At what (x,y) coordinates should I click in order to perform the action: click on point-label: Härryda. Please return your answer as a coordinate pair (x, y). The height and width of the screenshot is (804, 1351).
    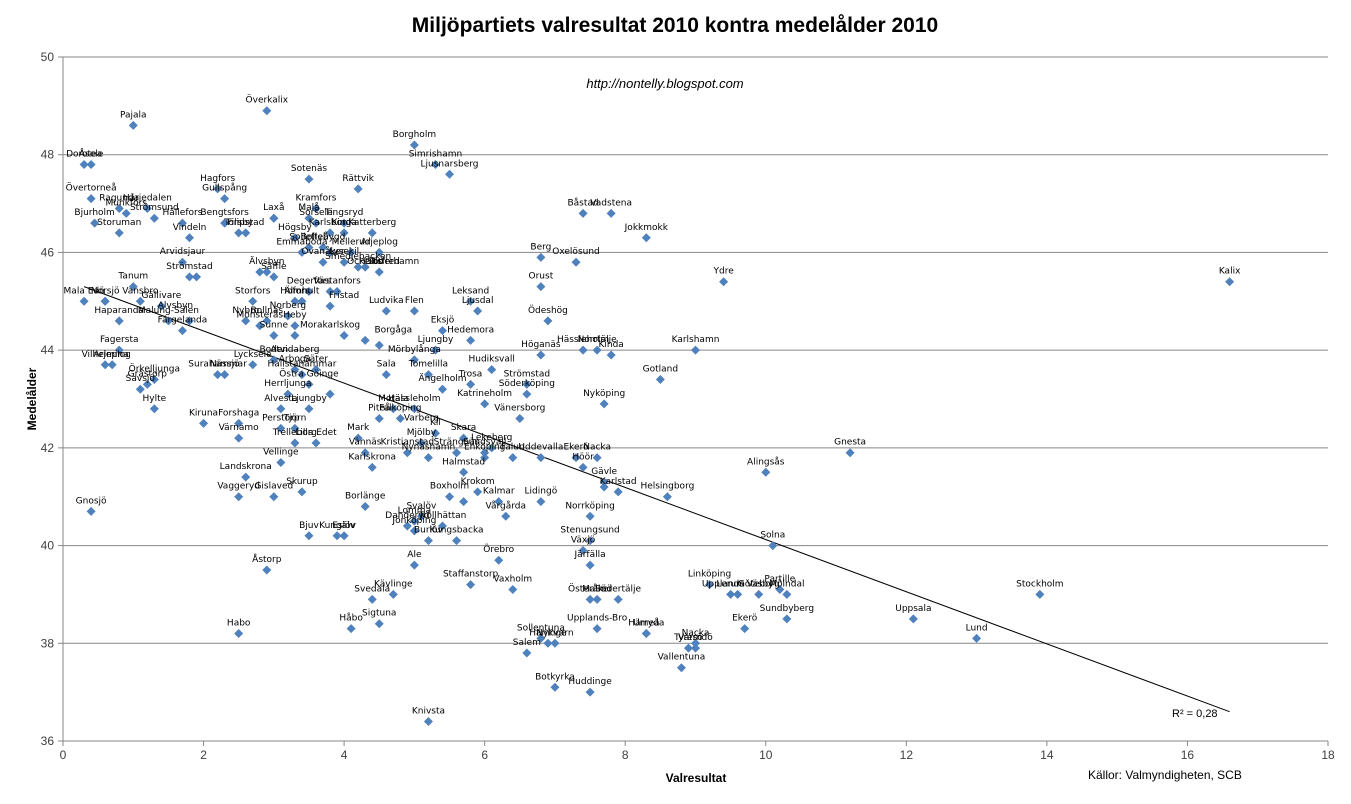
    Looking at the image, I should click on (646, 624).